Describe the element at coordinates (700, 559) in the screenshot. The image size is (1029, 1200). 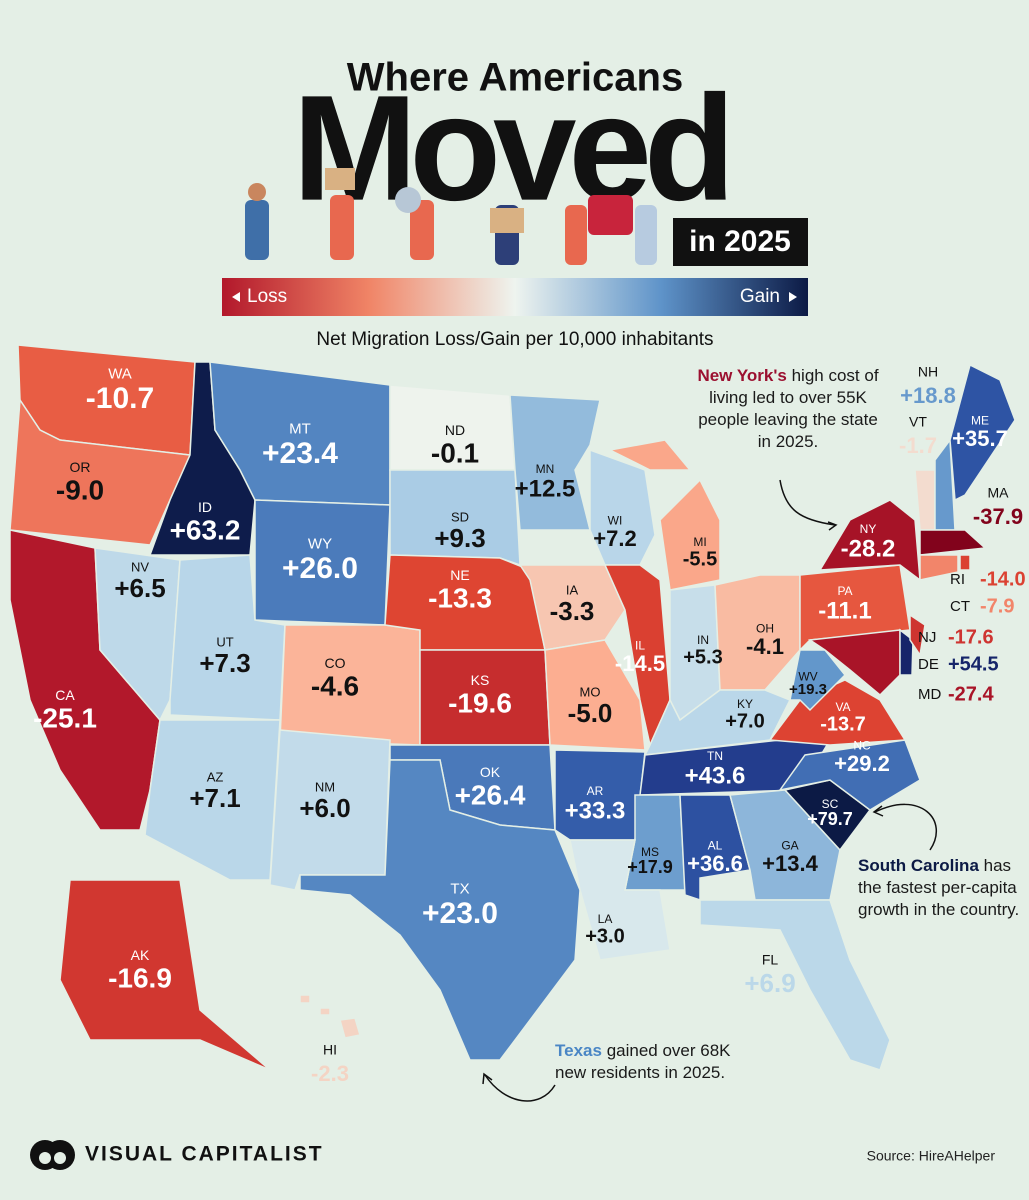
I see `state-value: -5.5` at that location.